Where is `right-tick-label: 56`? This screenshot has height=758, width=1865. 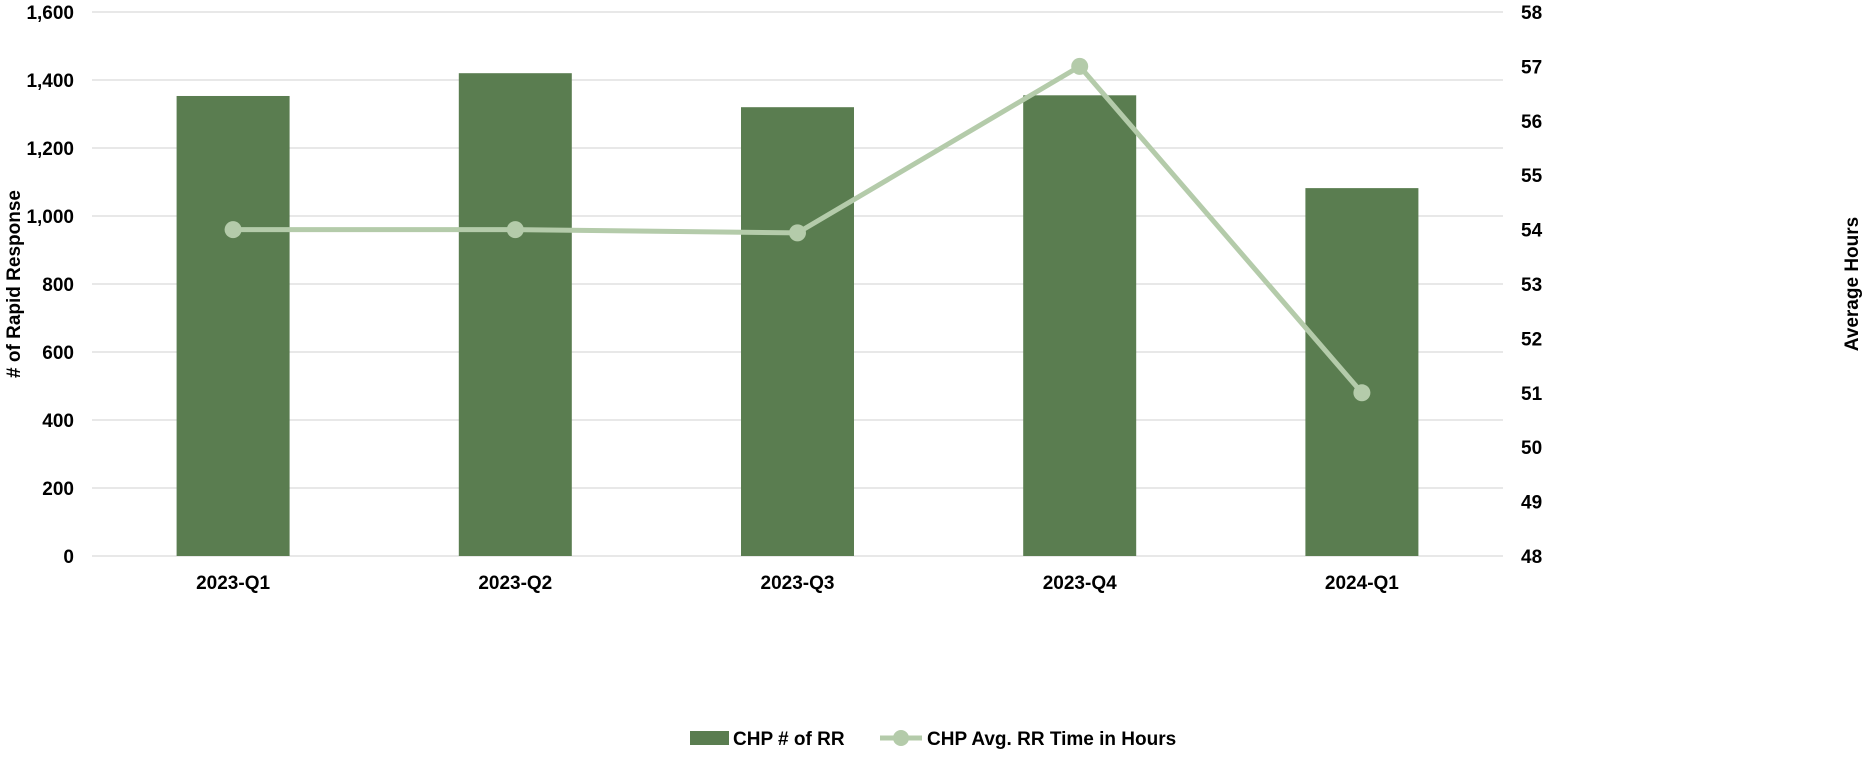
right-tick-label: 56 is located at coordinates (1531, 122).